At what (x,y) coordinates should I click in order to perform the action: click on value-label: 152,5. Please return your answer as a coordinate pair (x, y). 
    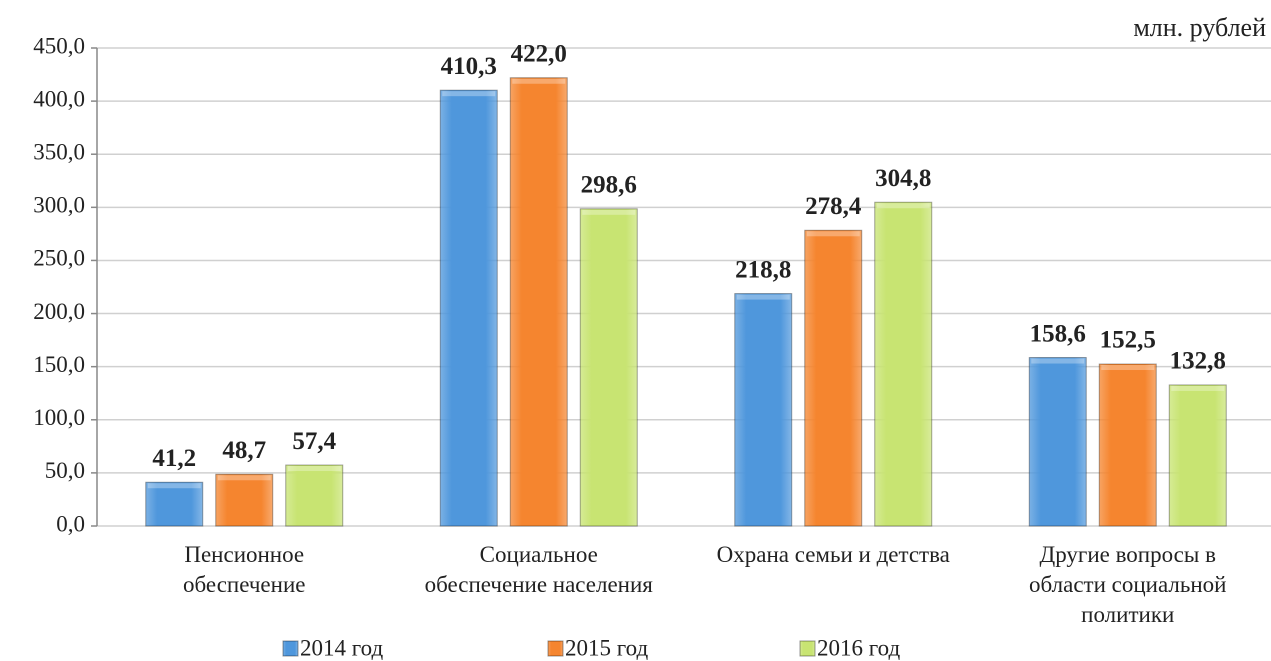
    Looking at the image, I should click on (1128, 340).